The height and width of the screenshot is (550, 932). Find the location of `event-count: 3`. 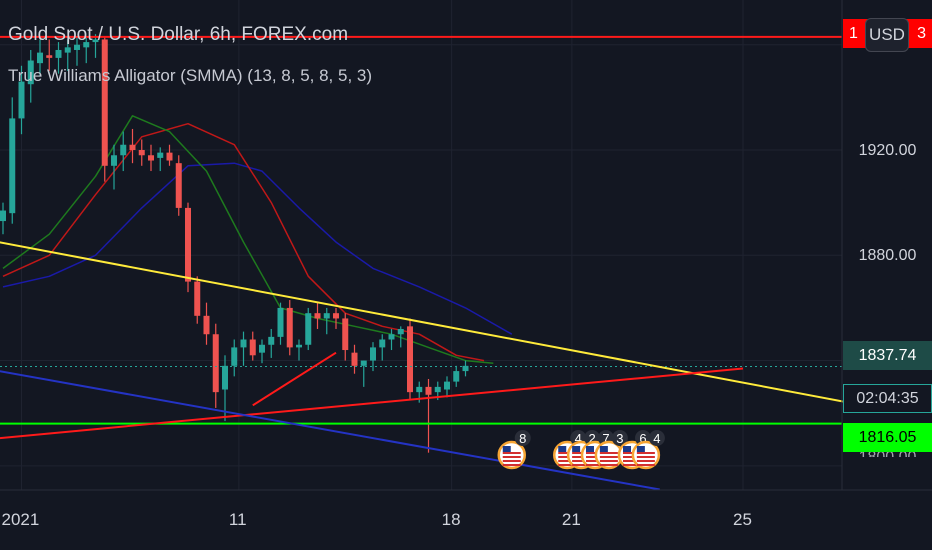

event-count: 3 is located at coordinates (619, 438).